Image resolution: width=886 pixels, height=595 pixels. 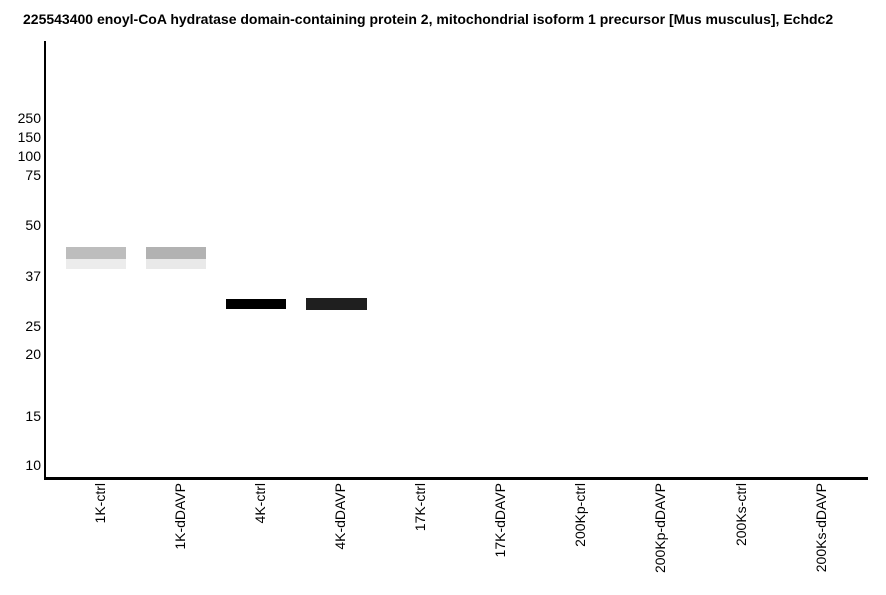 I want to click on x-axis-lane-label: 1K-ctrl, so click(x=100, y=503).